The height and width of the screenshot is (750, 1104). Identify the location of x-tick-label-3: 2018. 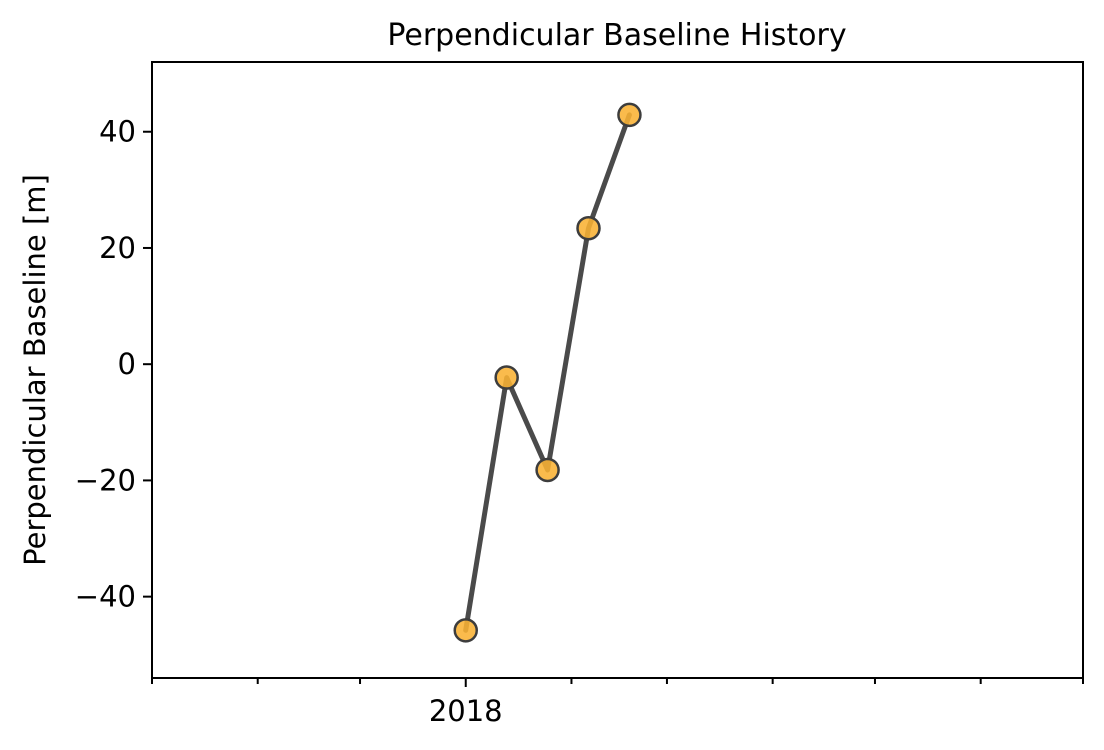
(466, 711).